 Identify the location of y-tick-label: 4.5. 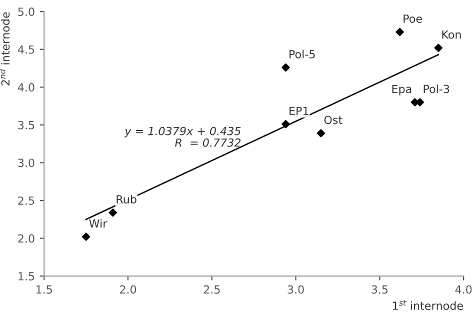
(26, 49).